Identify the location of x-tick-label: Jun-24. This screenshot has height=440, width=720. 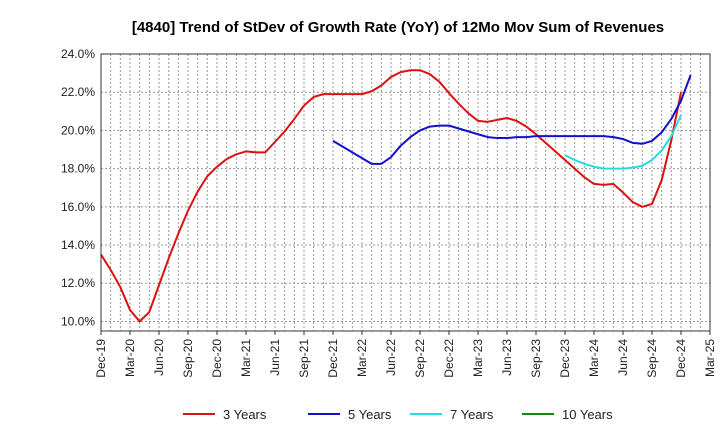
(623, 357).